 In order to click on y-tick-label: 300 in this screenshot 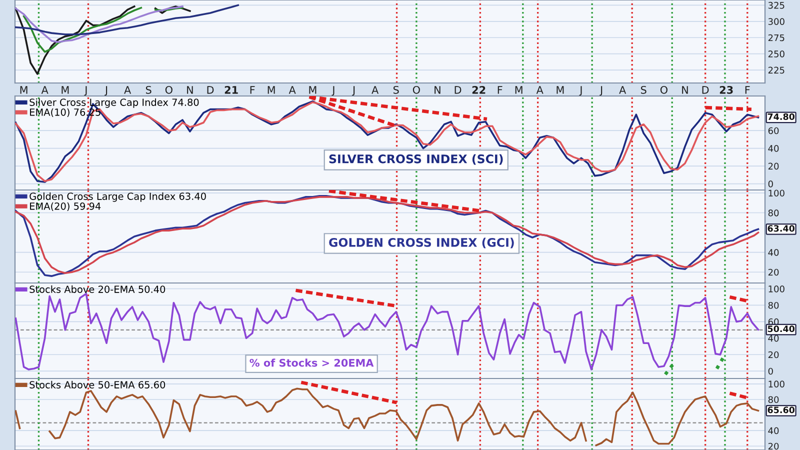, I will do `click(776, 21)`.